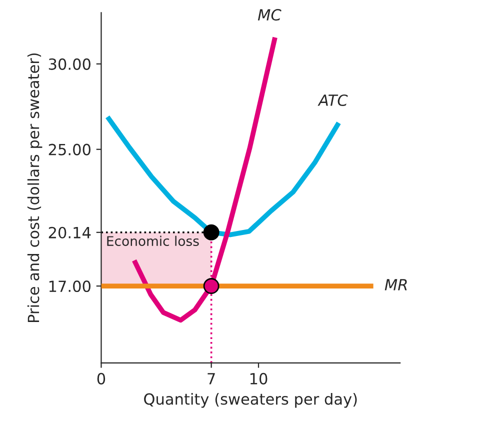  I want to click on y-axis-title: Price and cost (dollars per sweater), so click(34, 187).